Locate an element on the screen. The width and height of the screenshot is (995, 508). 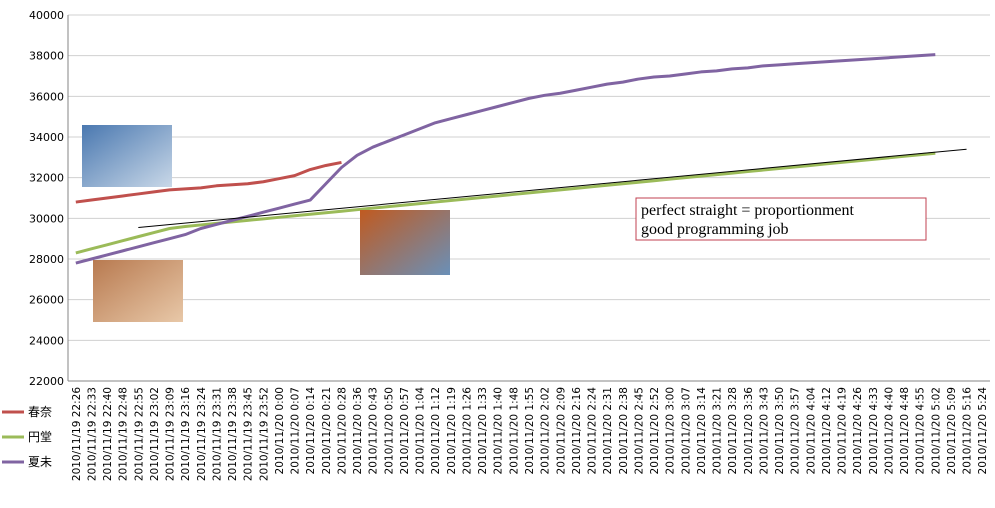
x-tick-label: 2010/11/19 23:02 is located at coordinates (155, 434).